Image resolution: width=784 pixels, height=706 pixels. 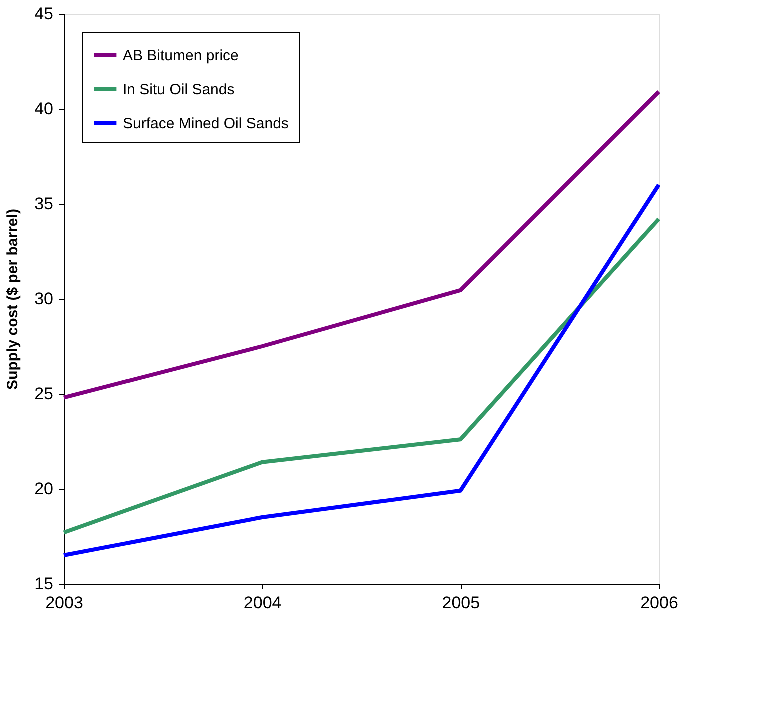 What do you see at coordinates (461, 603) in the screenshot?
I see `x-tick-label: 2005` at bounding box center [461, 603].